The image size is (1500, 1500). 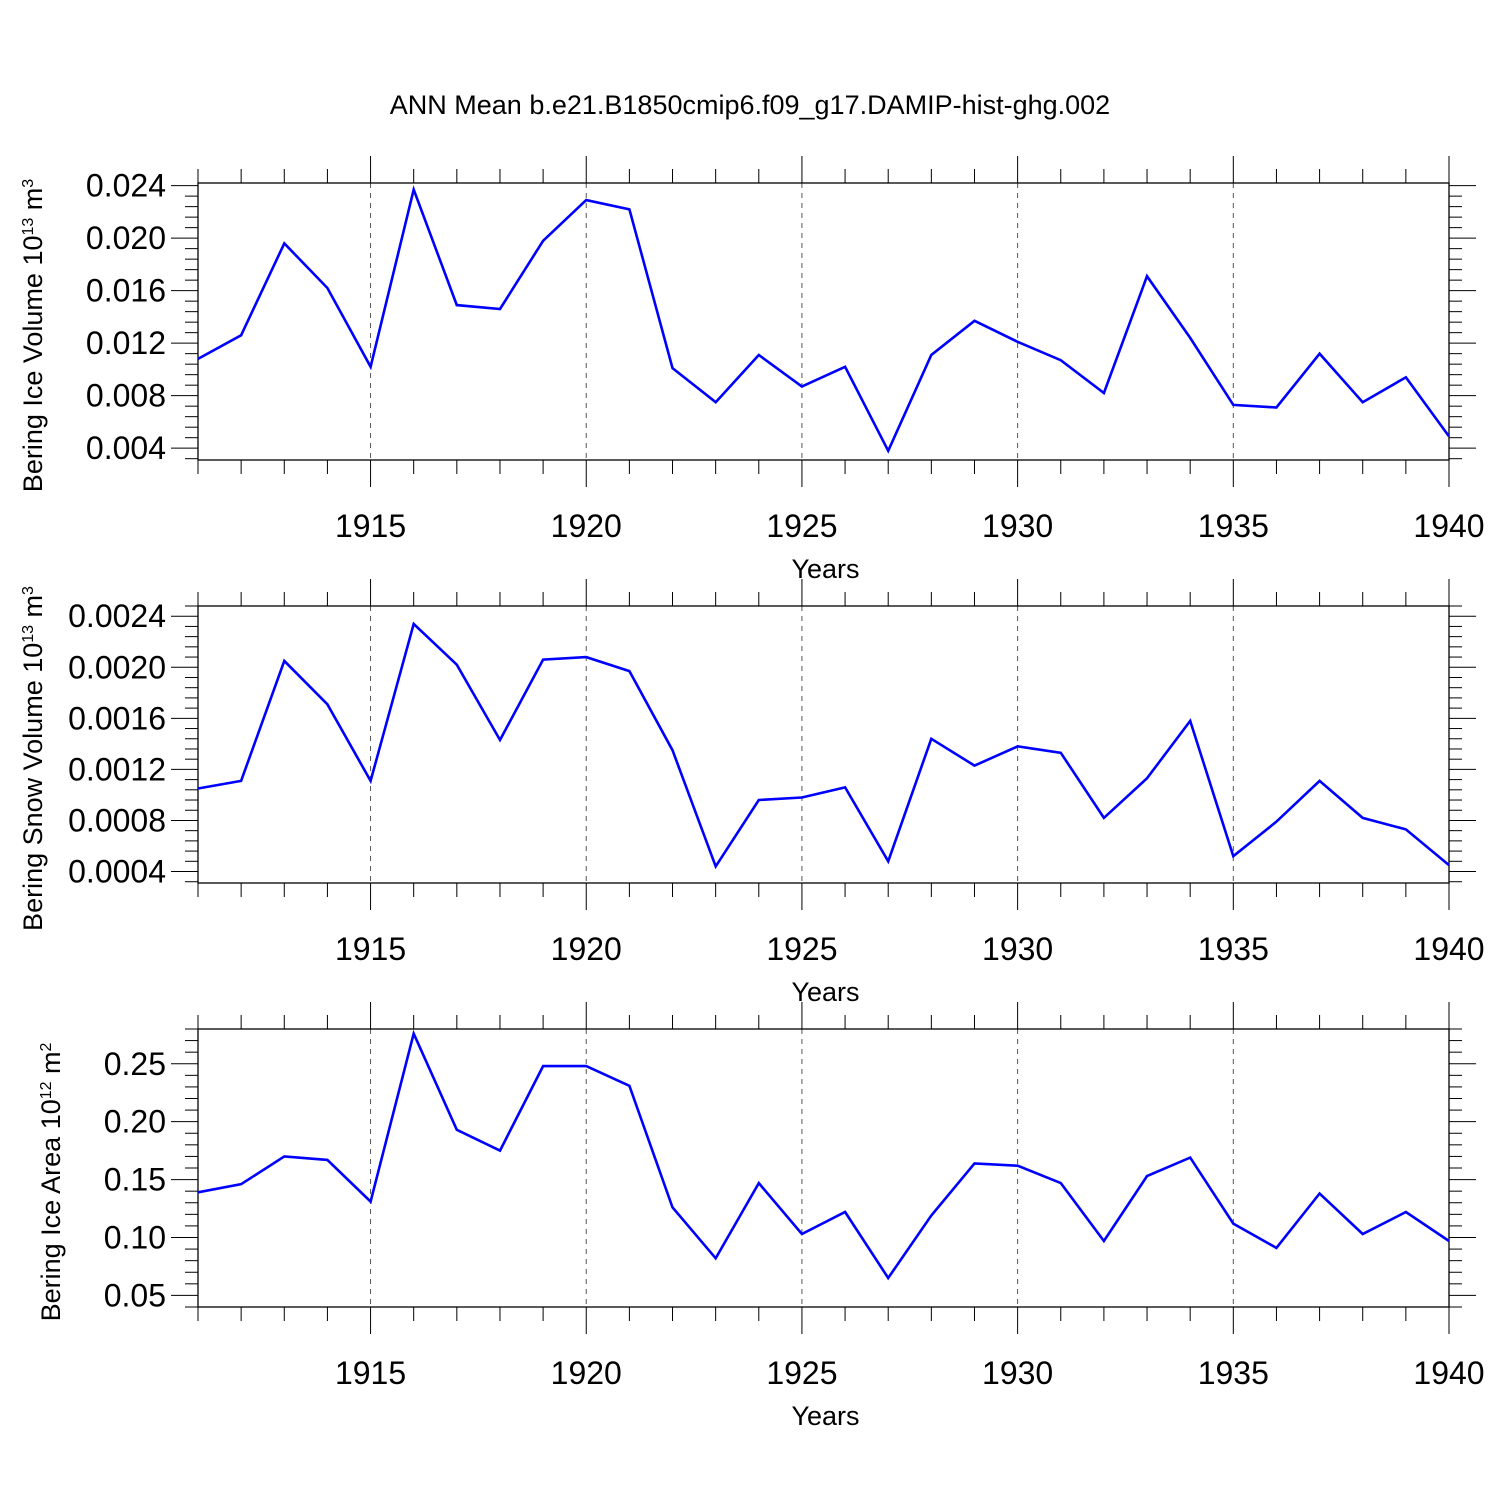 What do you see at coordinates (135, 1180) in the screenshot?
I see `y-tick-label: 0.15` at bounding box center [135, 1180].